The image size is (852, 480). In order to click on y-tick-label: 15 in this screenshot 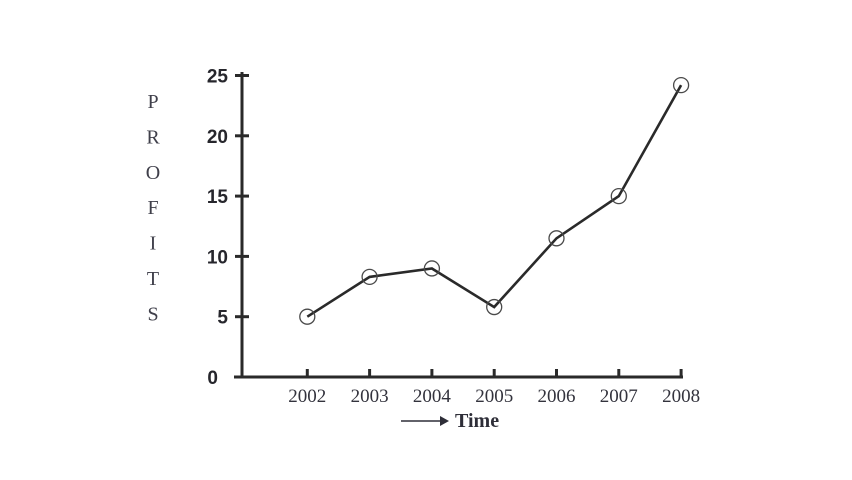, I will do `click(218, 197)`.